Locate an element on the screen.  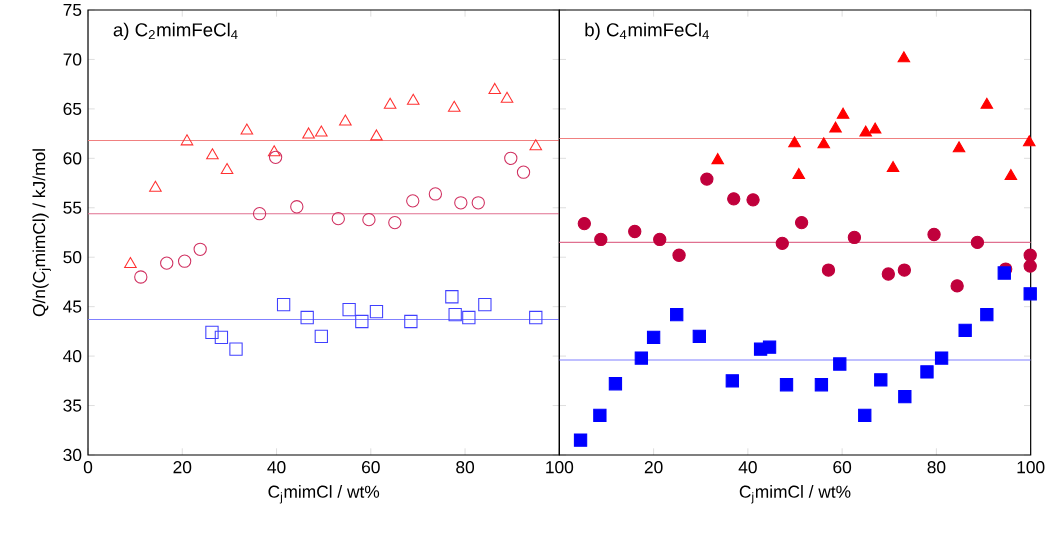
x-tick-label: 40 is located at coordinates (276, 467).